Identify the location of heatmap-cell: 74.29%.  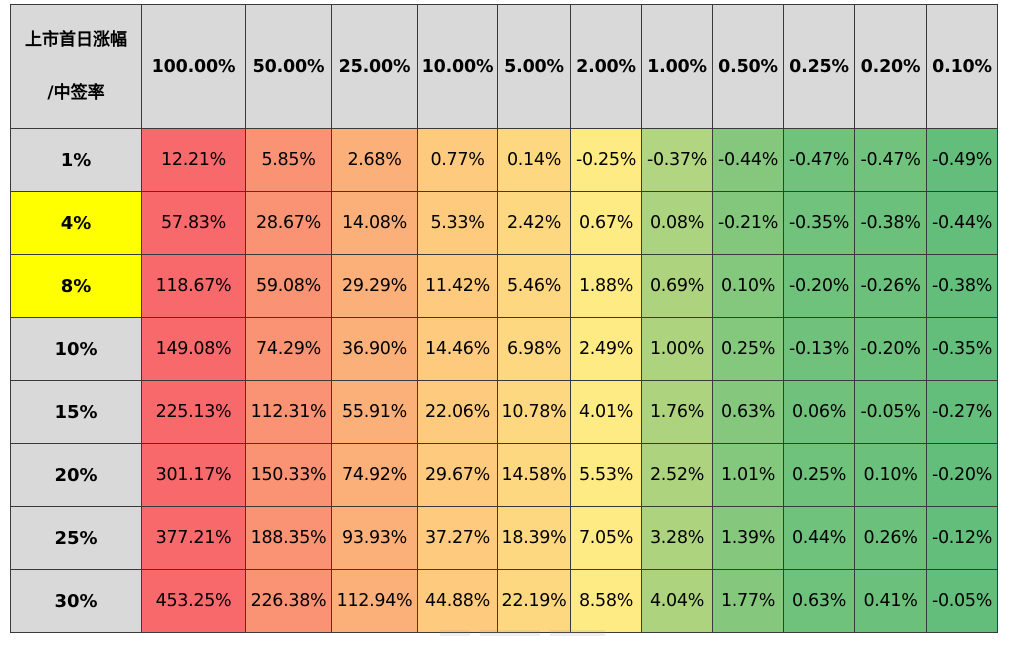
(288, 349).